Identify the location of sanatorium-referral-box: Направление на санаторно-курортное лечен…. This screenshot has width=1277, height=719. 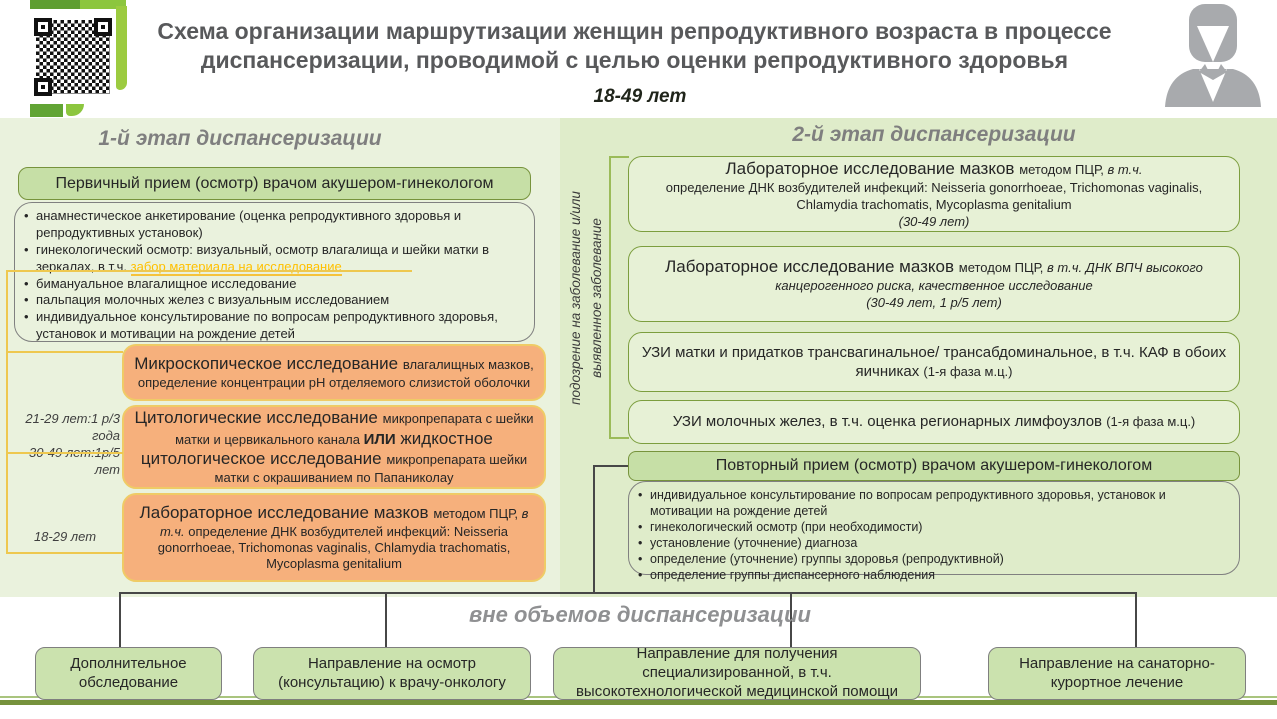
(1117, 673).